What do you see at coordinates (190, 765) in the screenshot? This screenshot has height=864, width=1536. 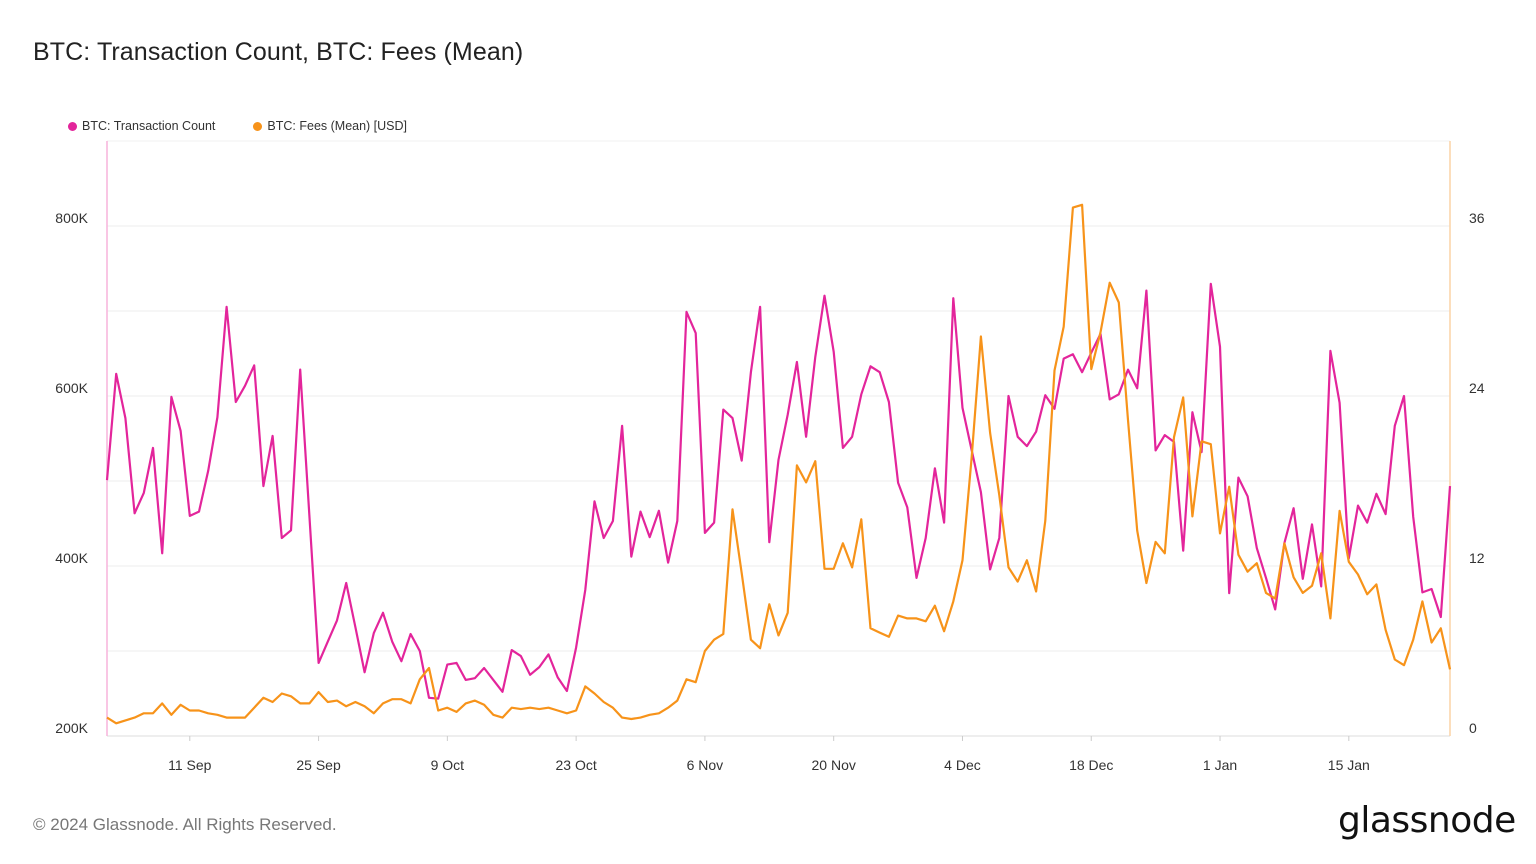 I see `x-tick-label: 11 Sep` at bounding box center [190, 765].